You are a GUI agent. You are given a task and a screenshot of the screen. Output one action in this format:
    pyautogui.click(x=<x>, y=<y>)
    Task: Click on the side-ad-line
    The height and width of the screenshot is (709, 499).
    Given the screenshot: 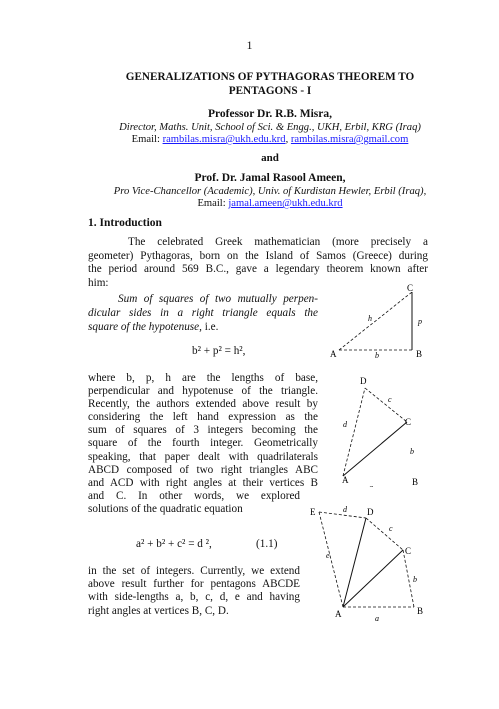 What is the action you would take?
    pyautogui.click(x=354, y=432)
    